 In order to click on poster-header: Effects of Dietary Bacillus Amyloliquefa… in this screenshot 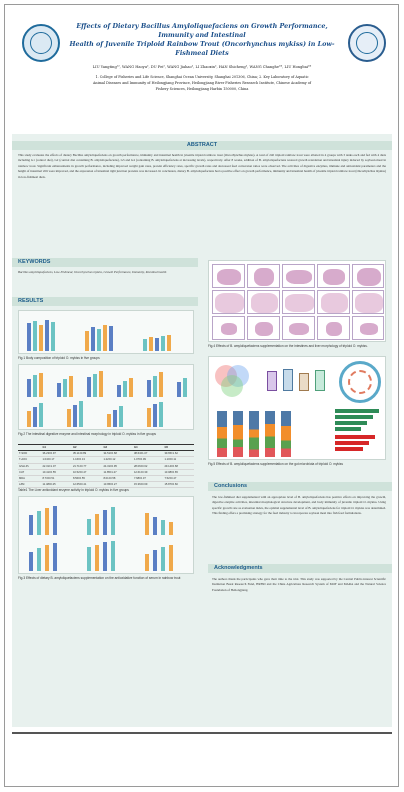, I will do `click(202, 73)`.